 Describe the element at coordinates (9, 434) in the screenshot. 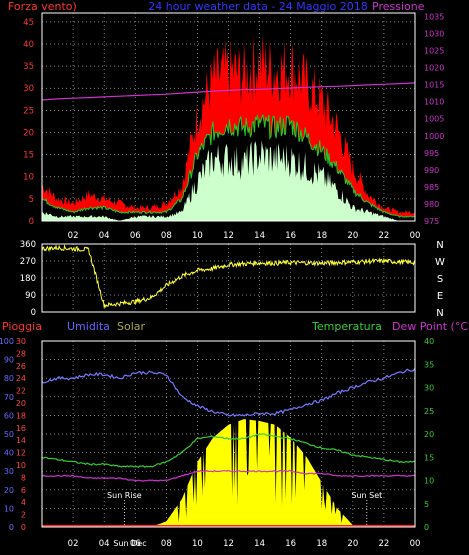

I see `humidity-y-tick: 50` at that location.